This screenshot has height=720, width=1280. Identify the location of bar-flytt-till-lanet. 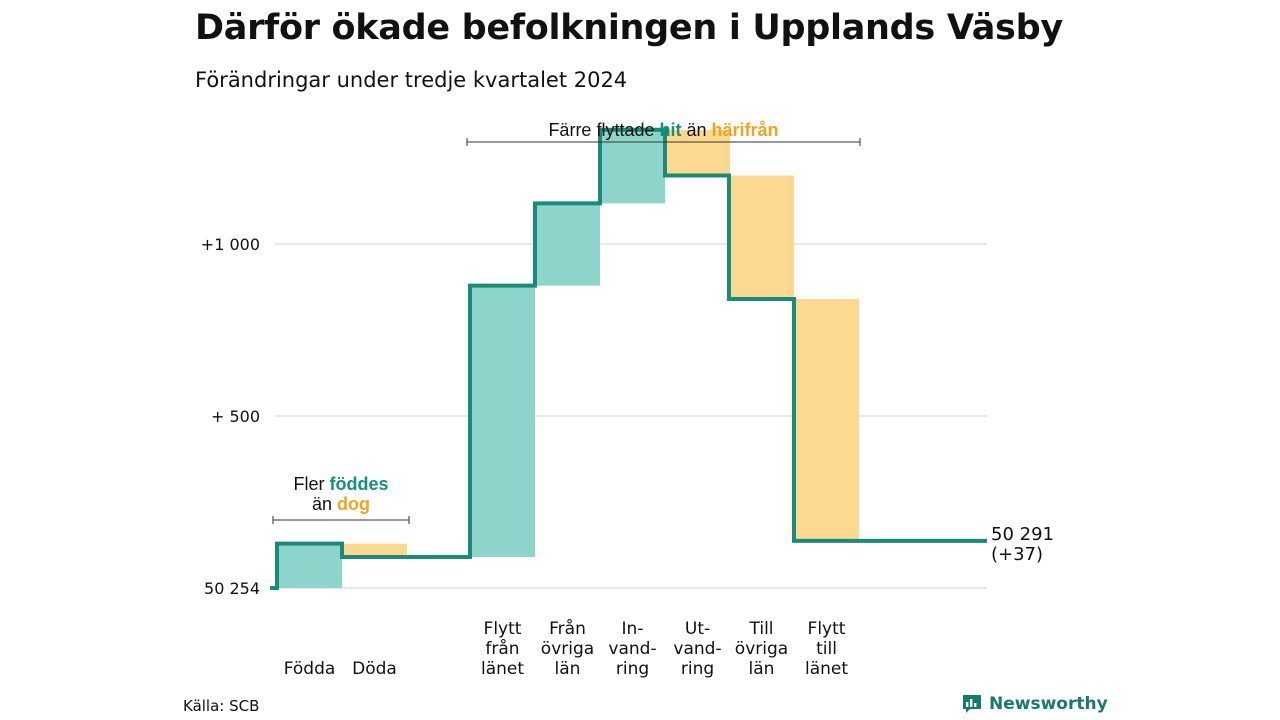
(826, 420).